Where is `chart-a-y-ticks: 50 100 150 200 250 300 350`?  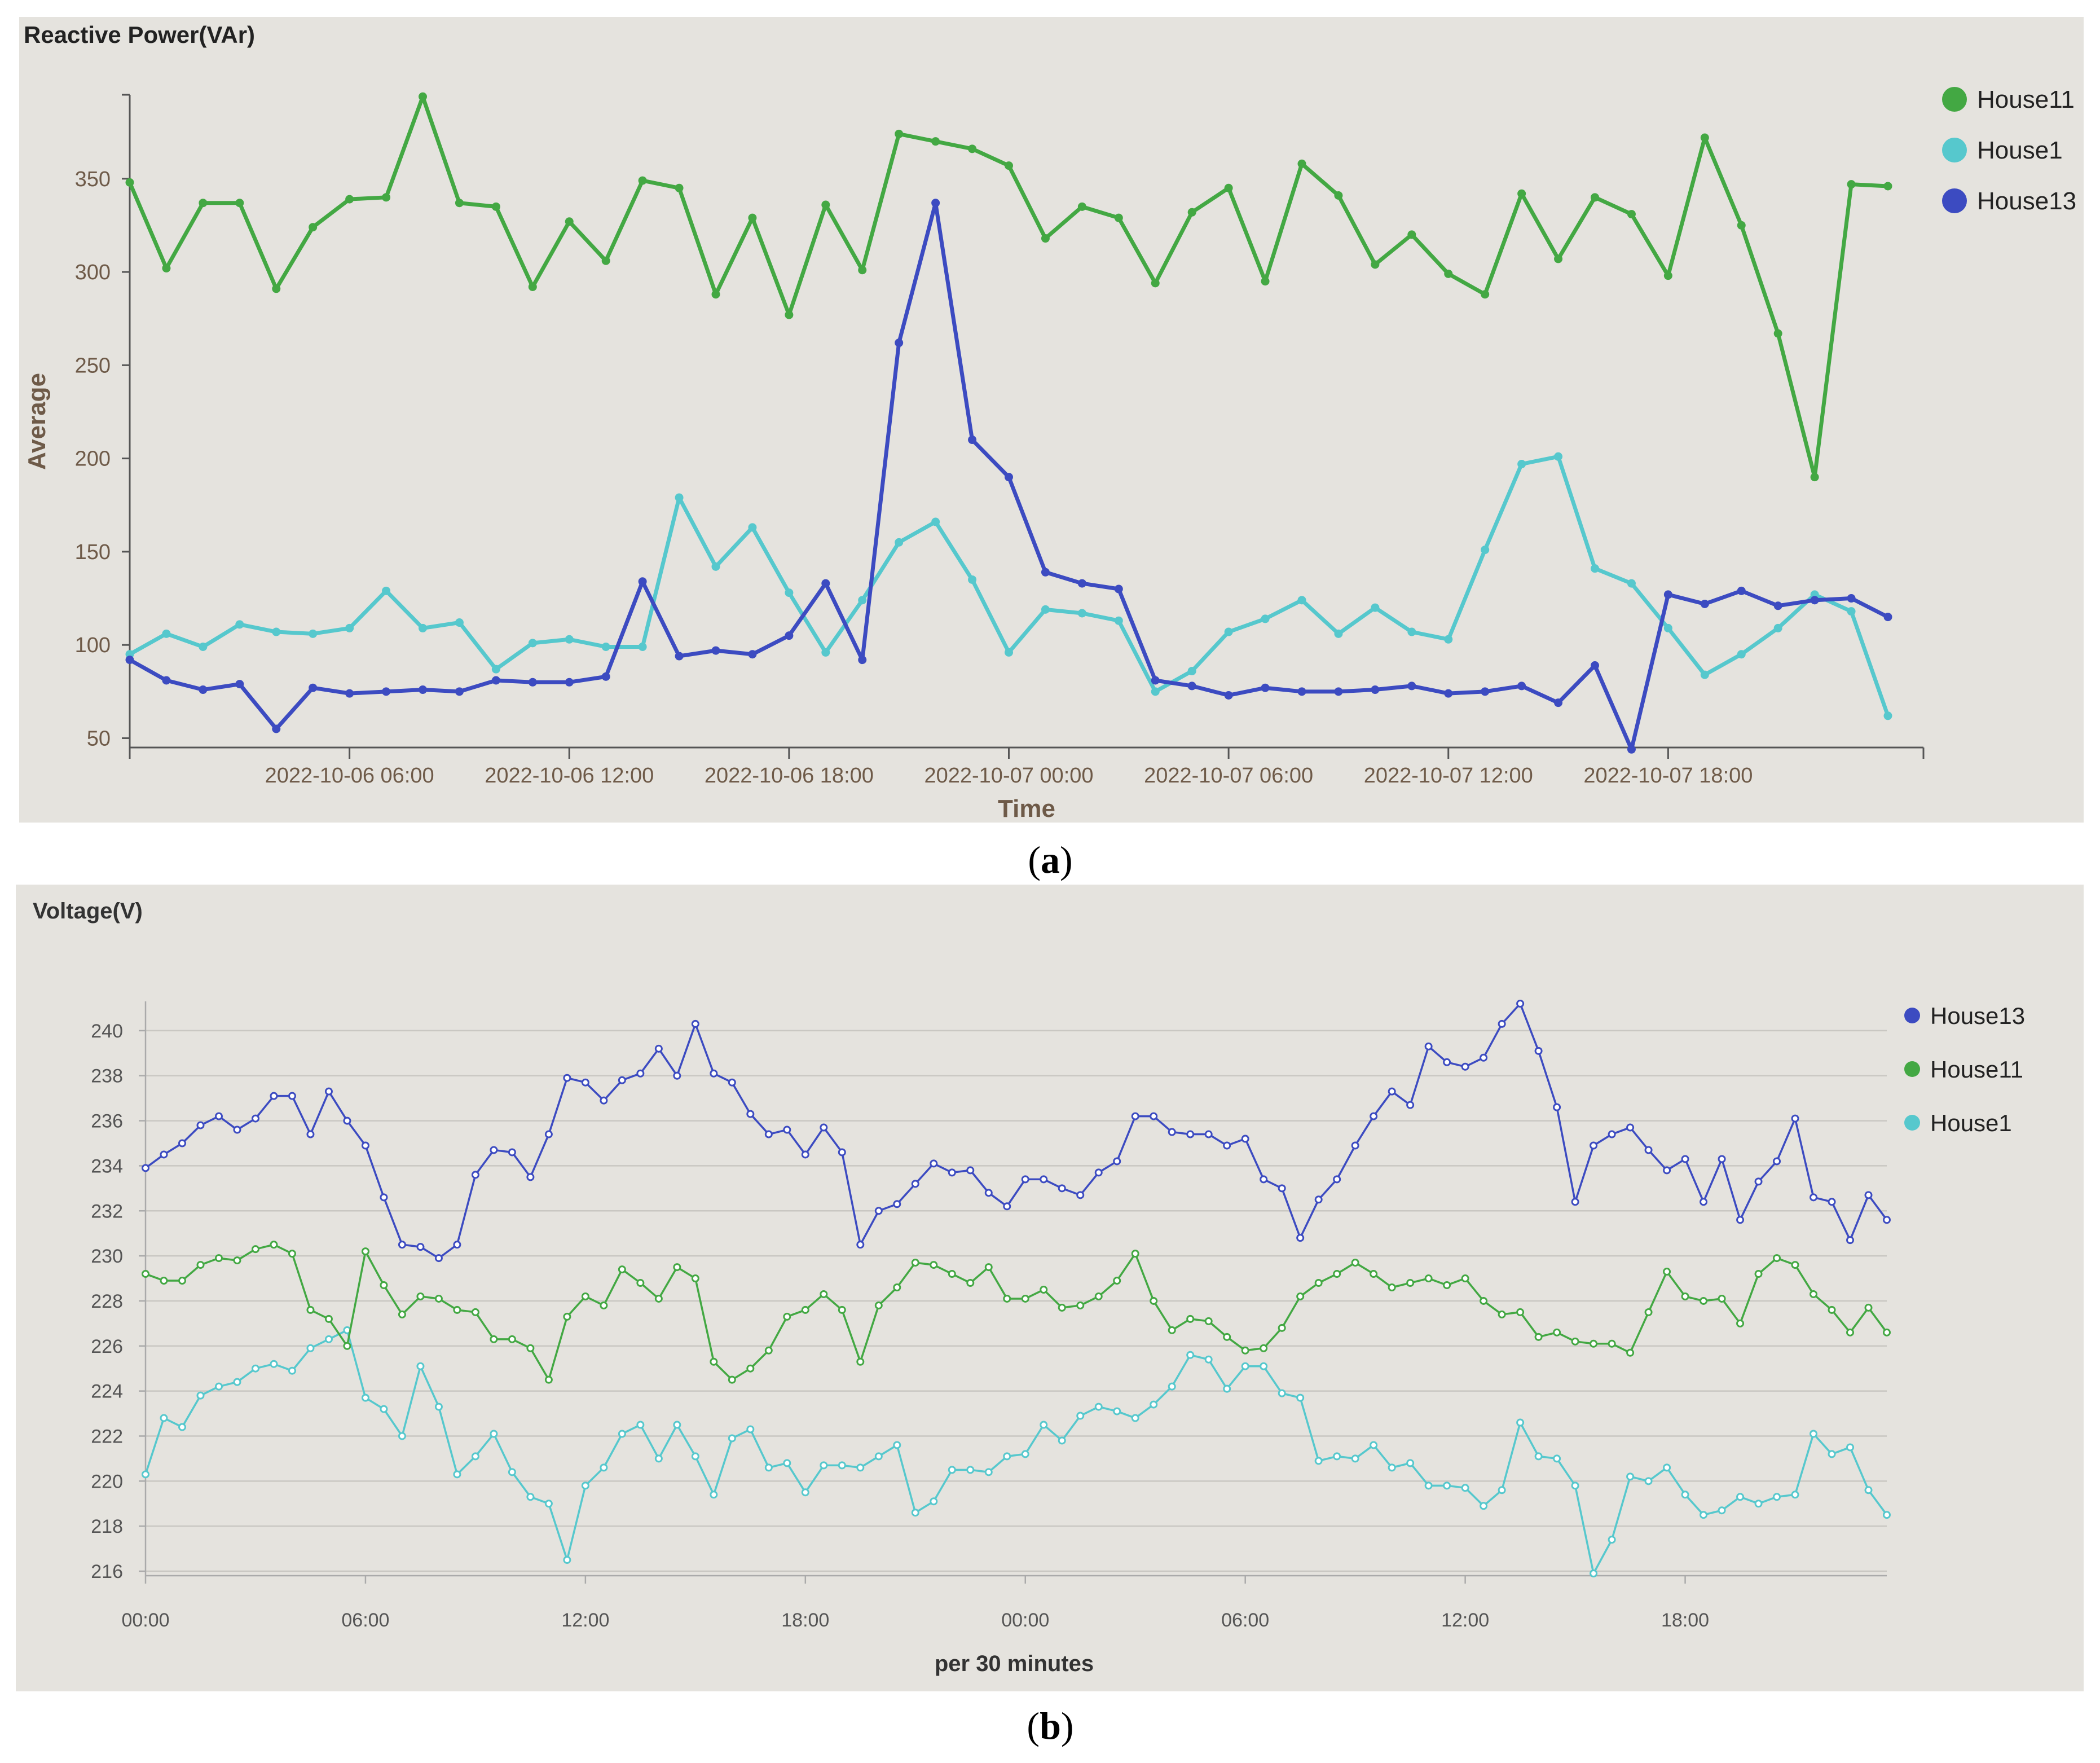
chart-a-y-ticks: 50 100 150 200 250 300 350 is located at coordinates (103, 459).